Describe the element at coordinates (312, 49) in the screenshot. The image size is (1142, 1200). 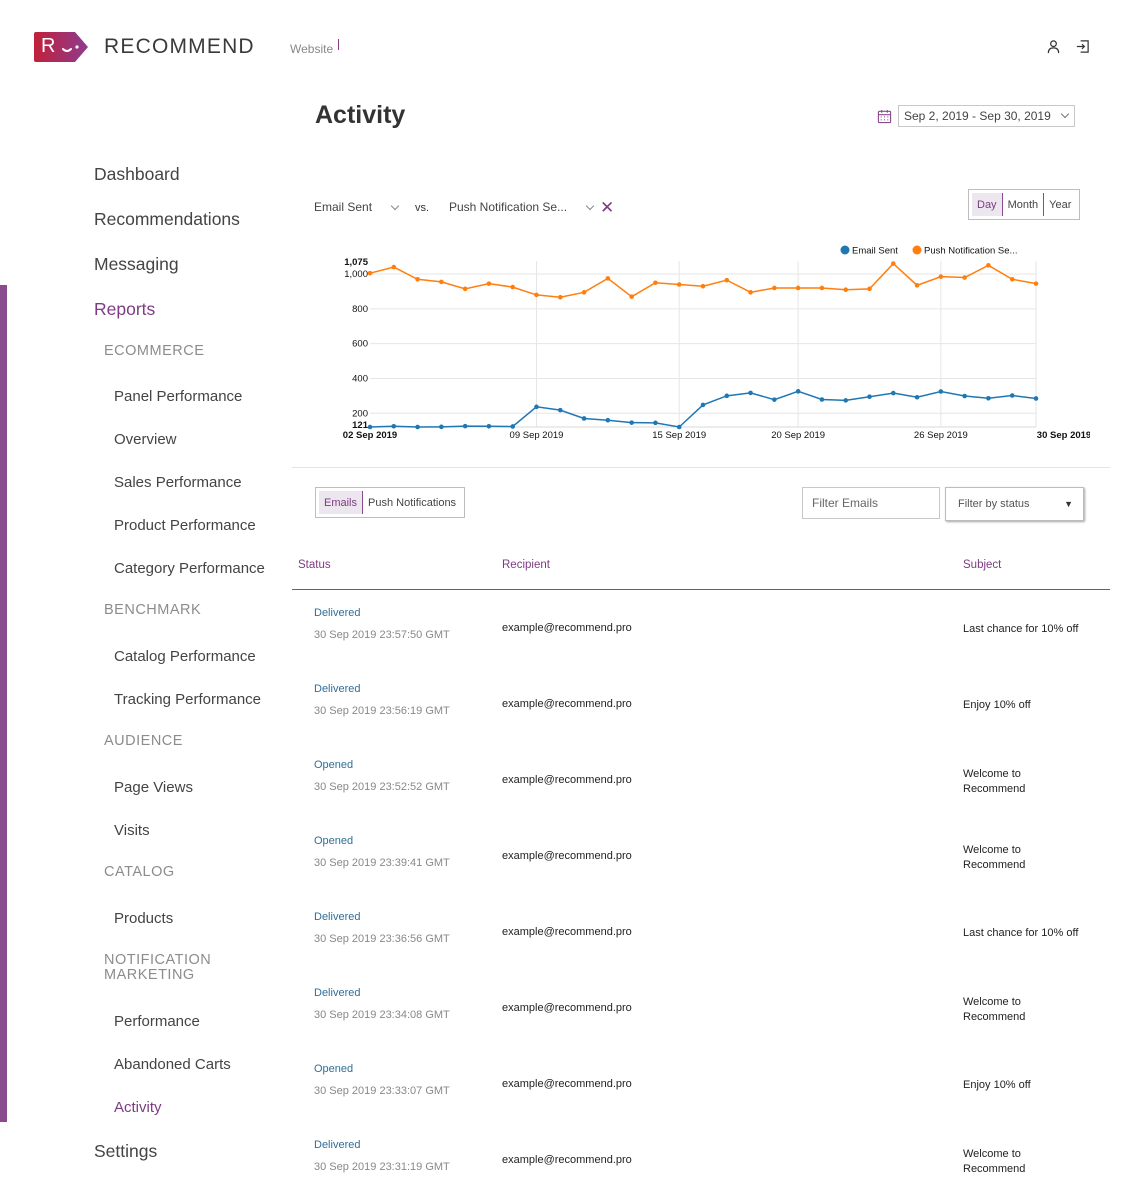
I see `site-selector: Website` at that location.